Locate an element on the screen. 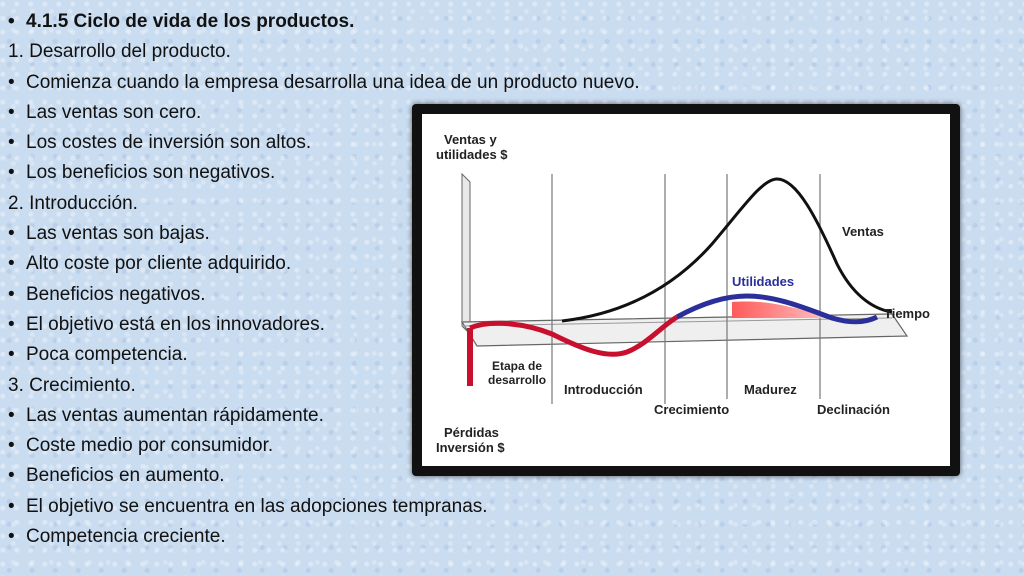  profit-label: Utilidades is located at coordinates (763, 281).